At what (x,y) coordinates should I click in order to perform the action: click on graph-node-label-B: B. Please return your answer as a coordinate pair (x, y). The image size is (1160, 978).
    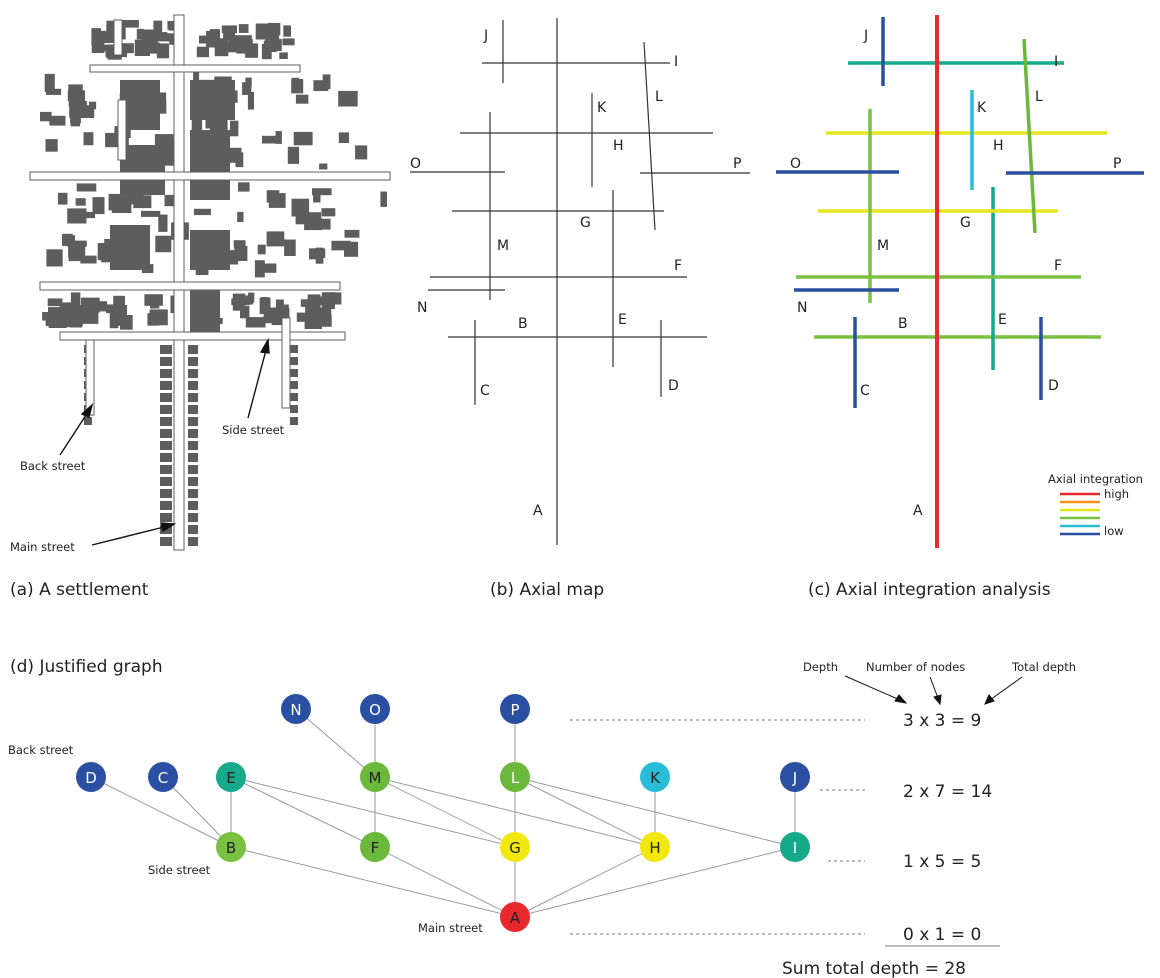
    Looking at the image, I should click on (231, 848).